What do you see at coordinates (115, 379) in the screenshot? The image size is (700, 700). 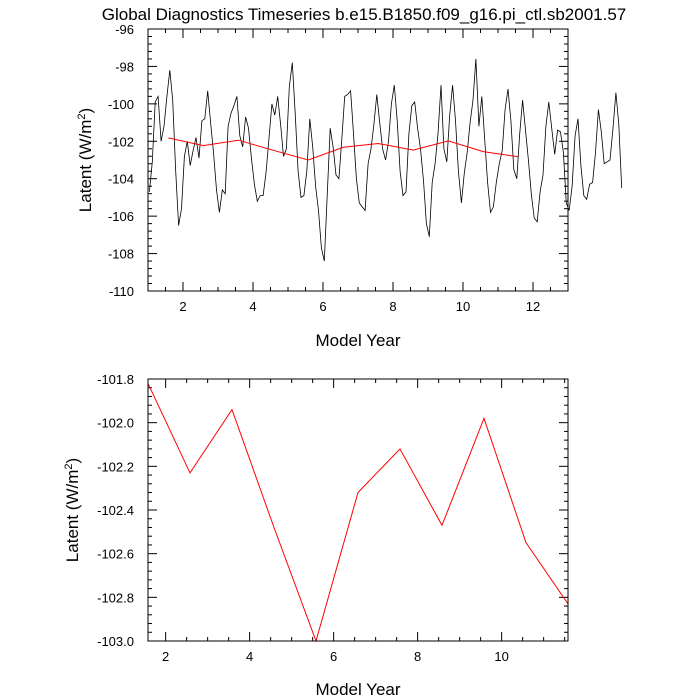 I see `bottom-panel-y-tick-label: -101.8` at bounding box center [115, 379].